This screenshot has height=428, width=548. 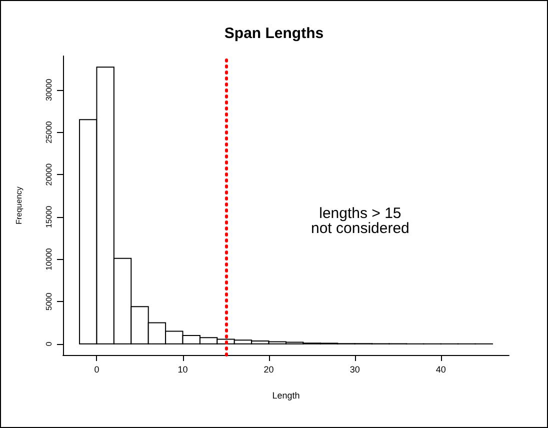 I want to click on y-tick-label: 5000, so click(x=49, y=301).